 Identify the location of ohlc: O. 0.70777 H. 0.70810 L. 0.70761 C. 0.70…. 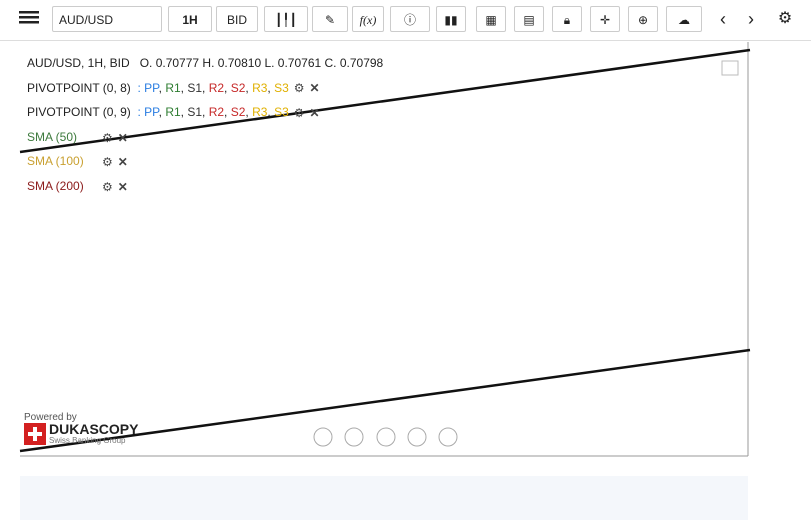
(261, 63).